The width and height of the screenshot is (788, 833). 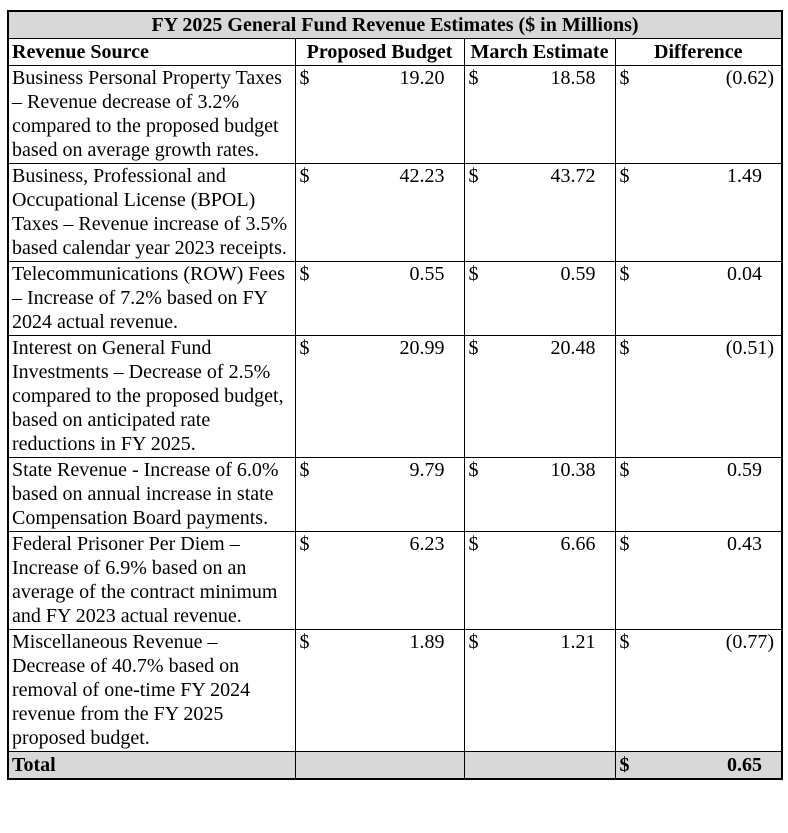 I want to click on difference-cell: $0.59, so click(x=698, y=494).